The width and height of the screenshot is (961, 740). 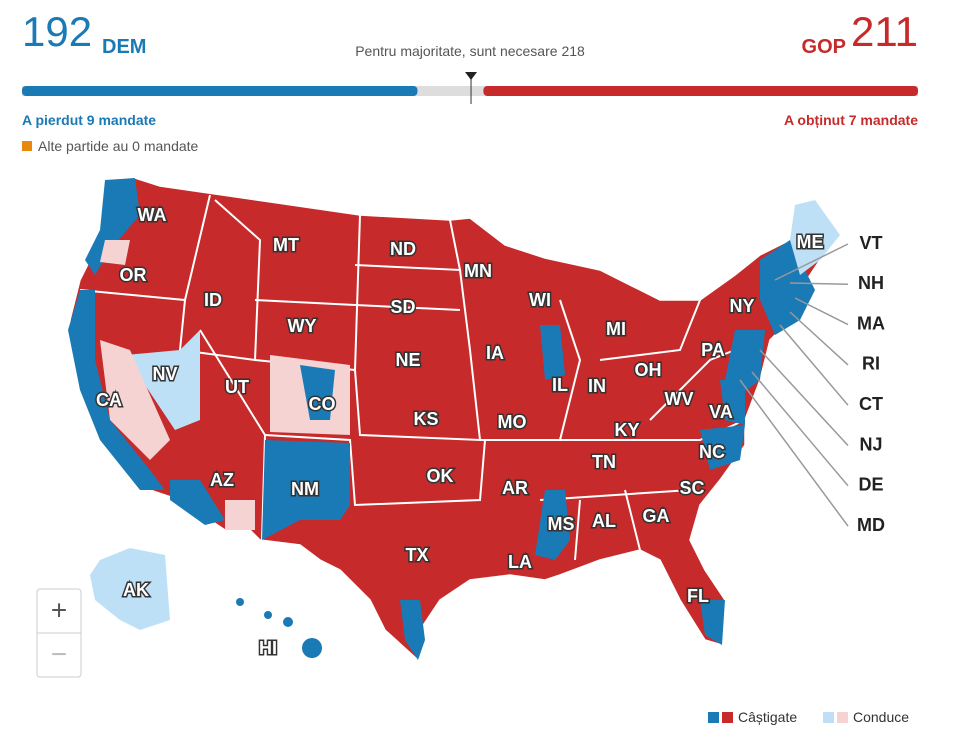 I want to click on state-label: FL, so click(x=698, y=596).